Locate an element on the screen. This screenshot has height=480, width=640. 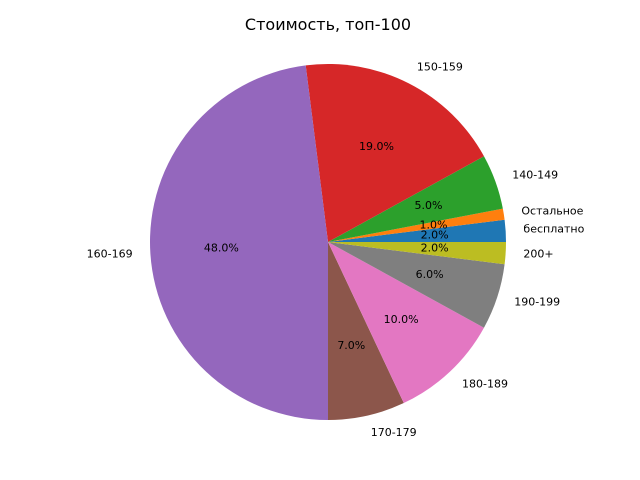
slice-label-1: Остальное is located at coordinates (552, 210).